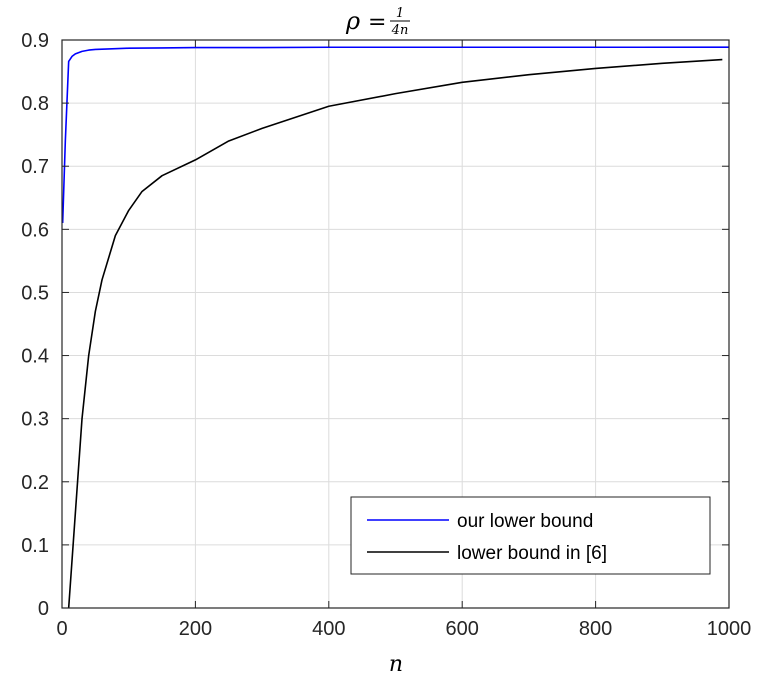  Describe the element at coordinates (352, 21) in the screenshot. I see `title-lhs: ρ` at that location.